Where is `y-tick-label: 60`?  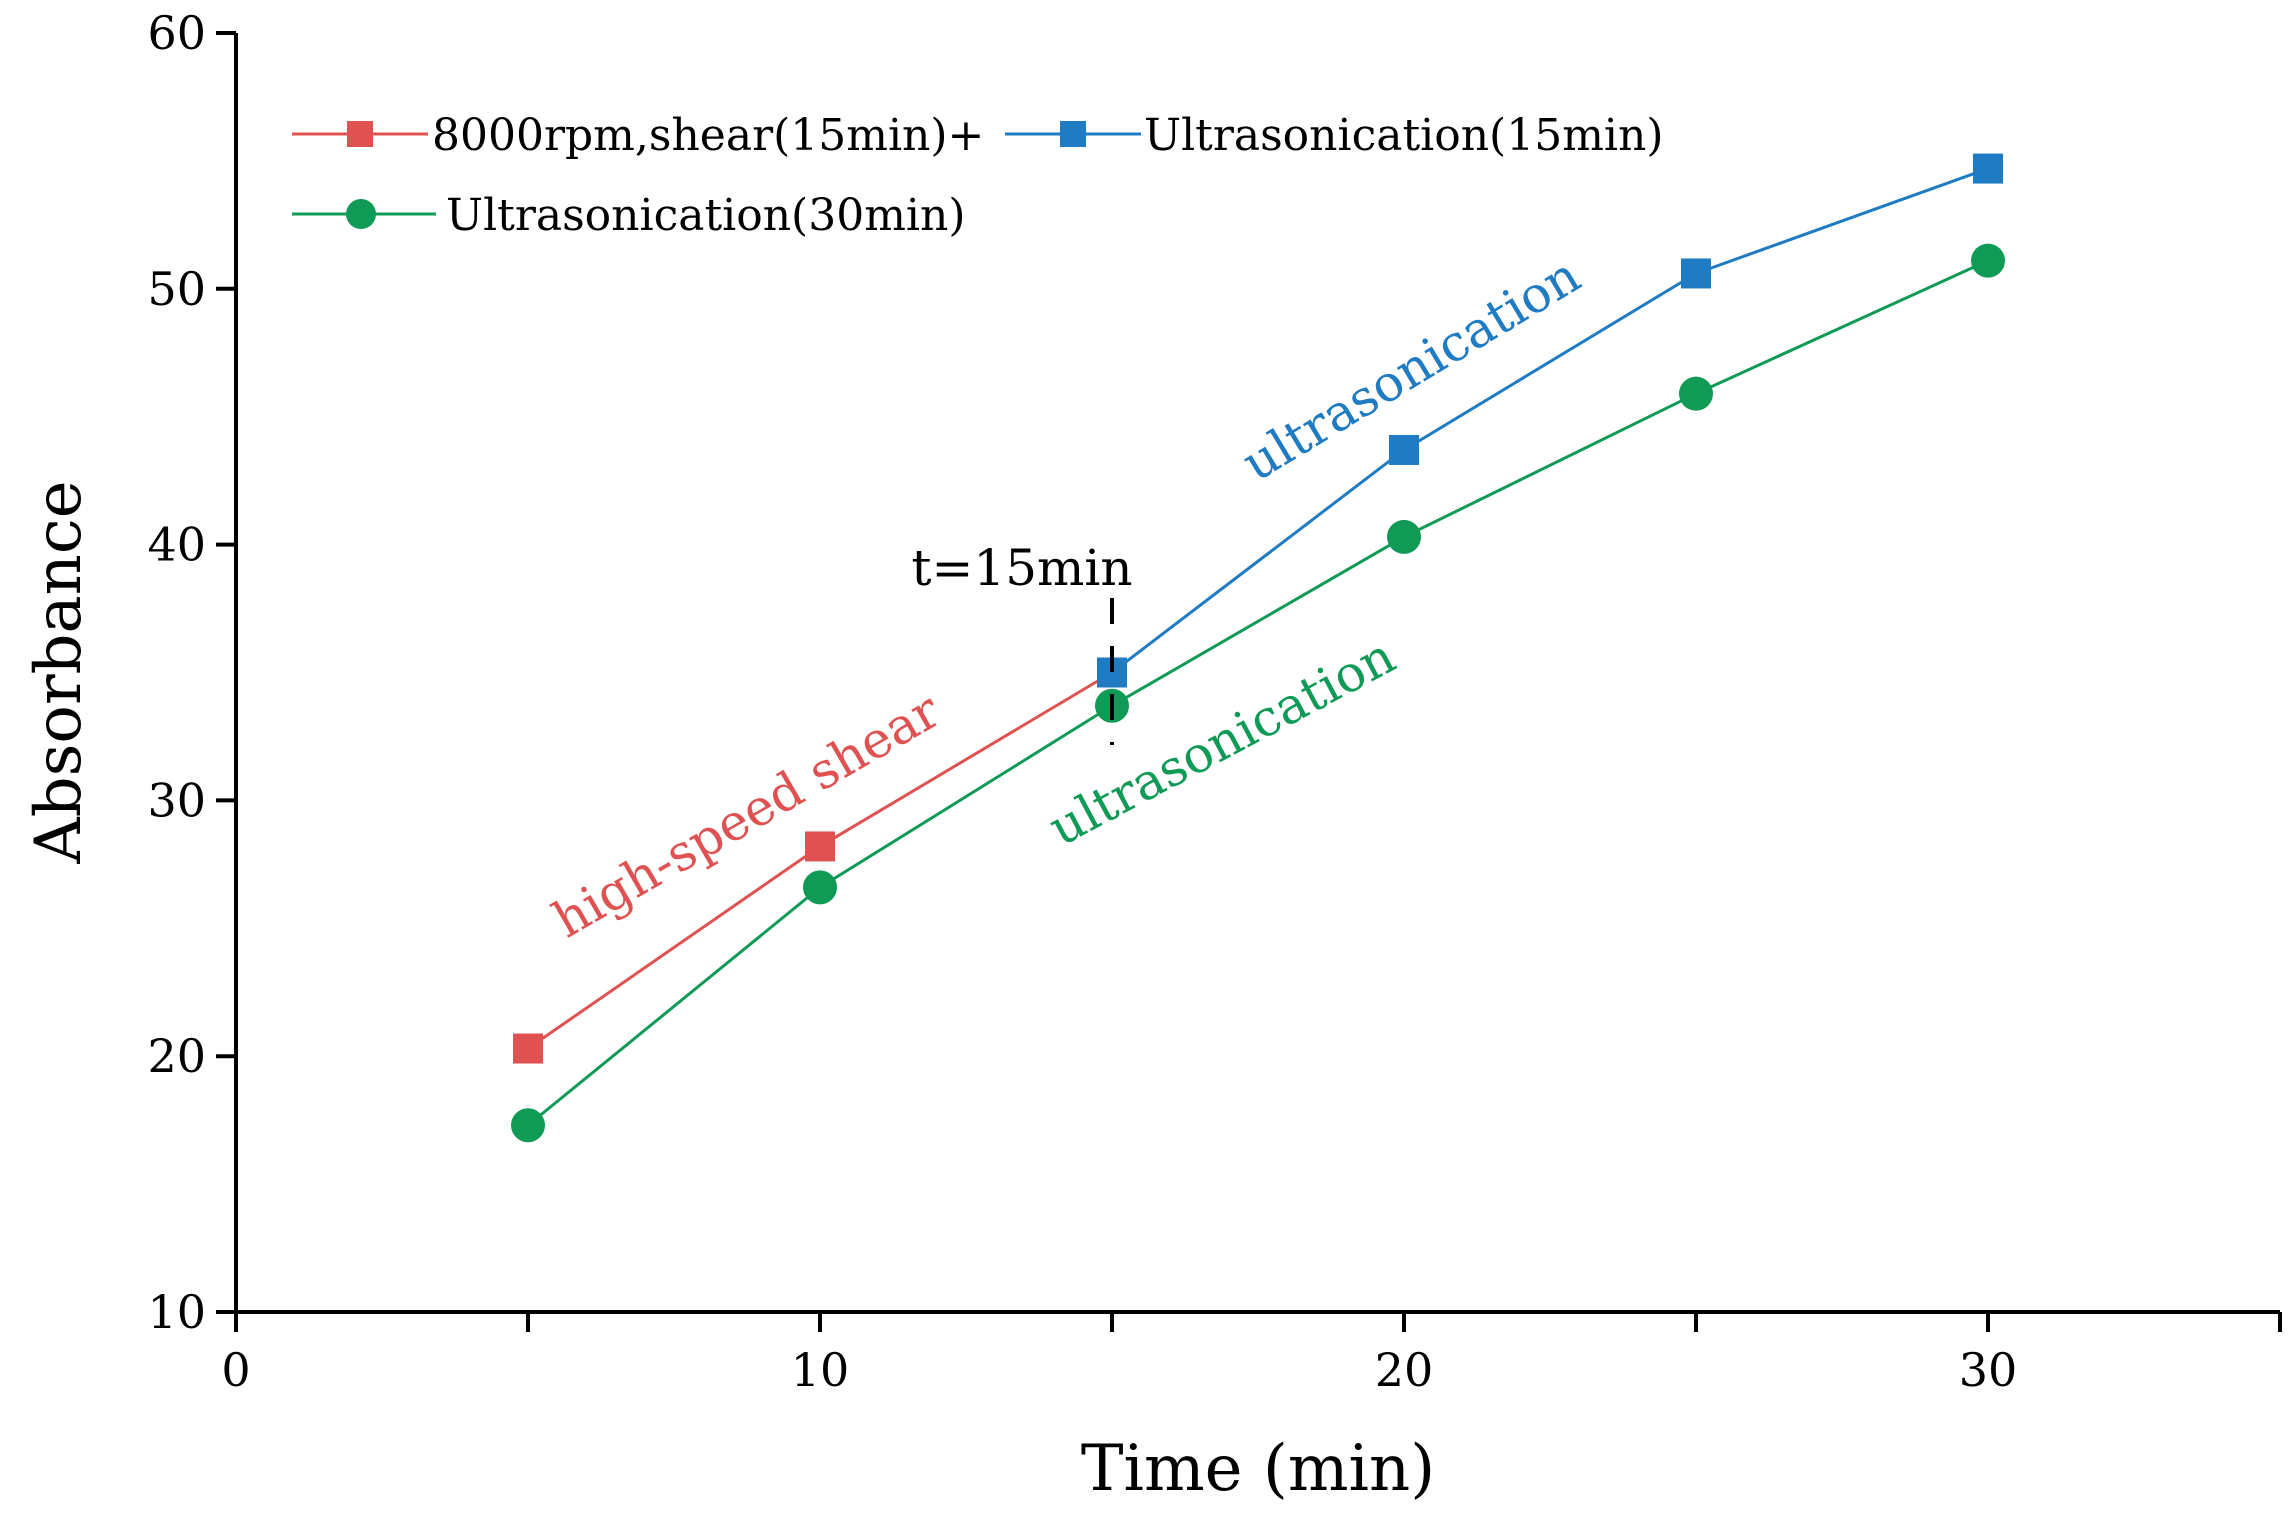 y-tick-label: 60 is located at coordinates (176, 33).